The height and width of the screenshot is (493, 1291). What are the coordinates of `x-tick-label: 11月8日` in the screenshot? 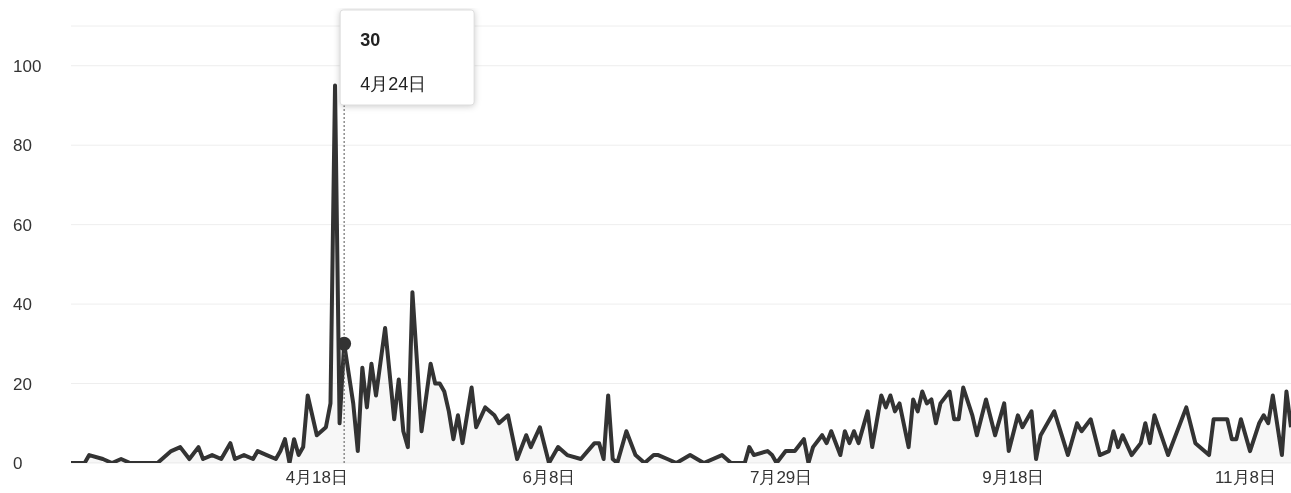 It's located at (1245, 478).